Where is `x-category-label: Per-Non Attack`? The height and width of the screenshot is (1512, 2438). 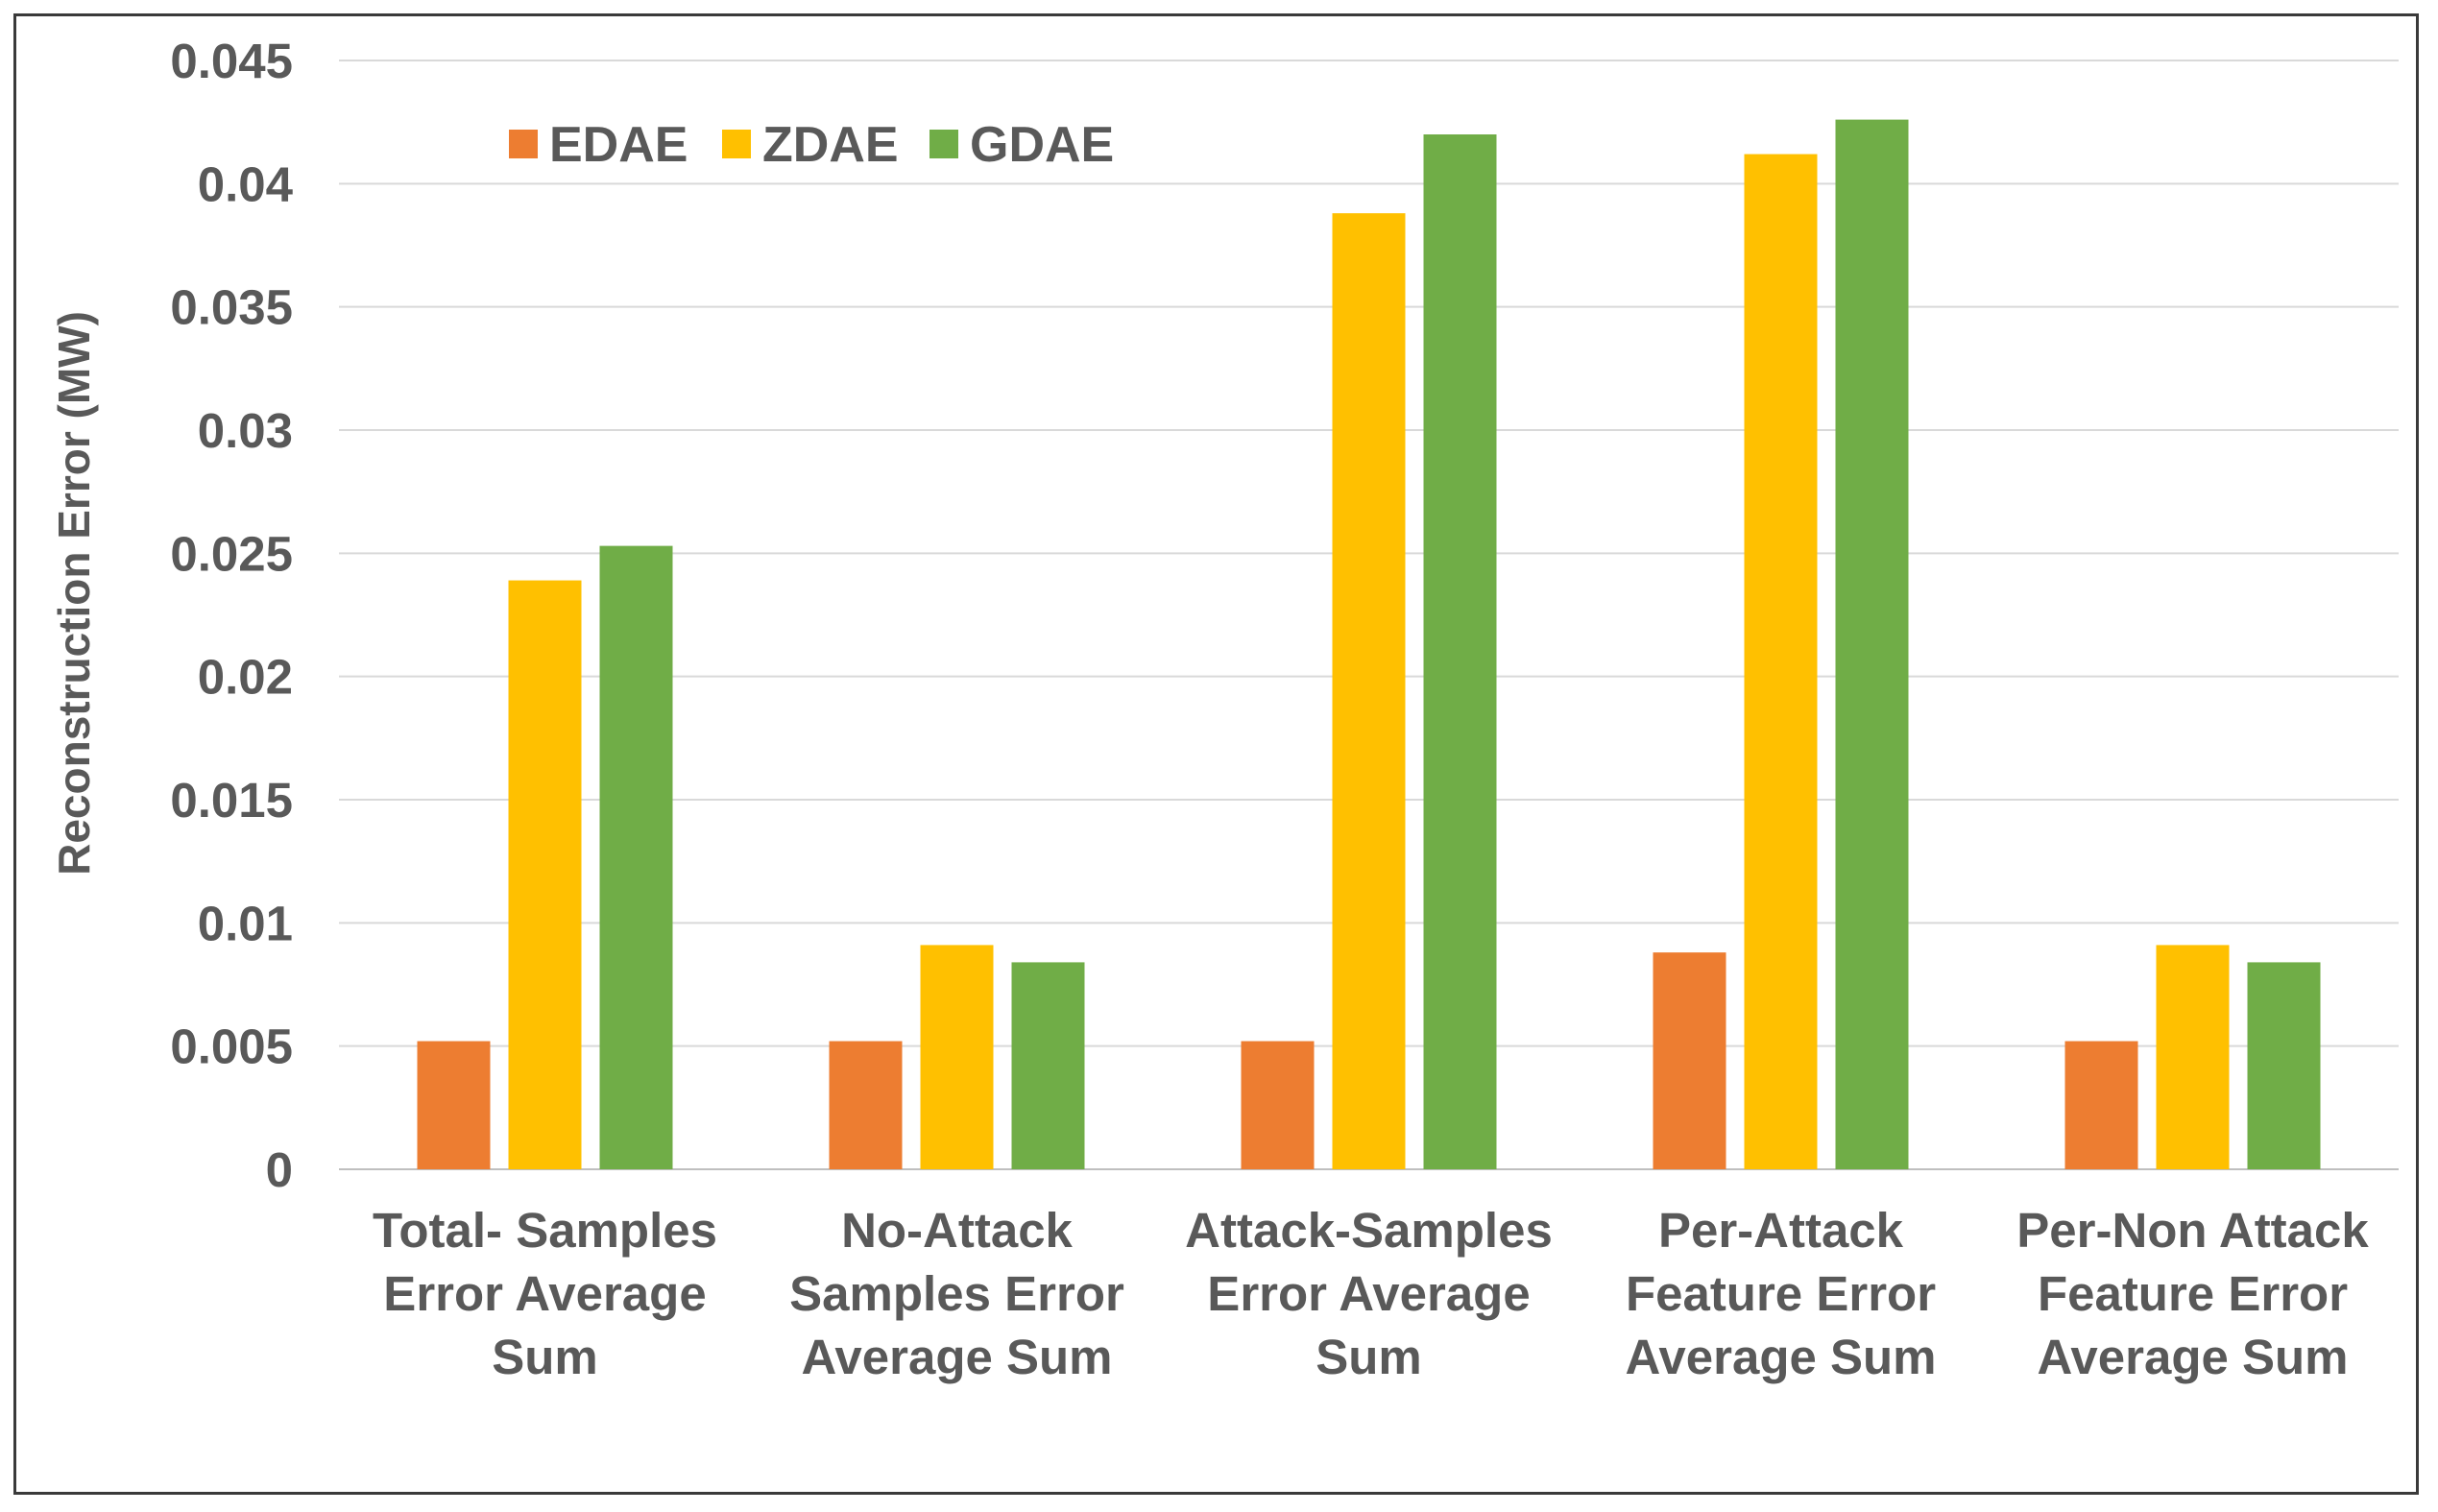 x-category-label: Per-Non Attack is located at coordinates (2192, 1230).